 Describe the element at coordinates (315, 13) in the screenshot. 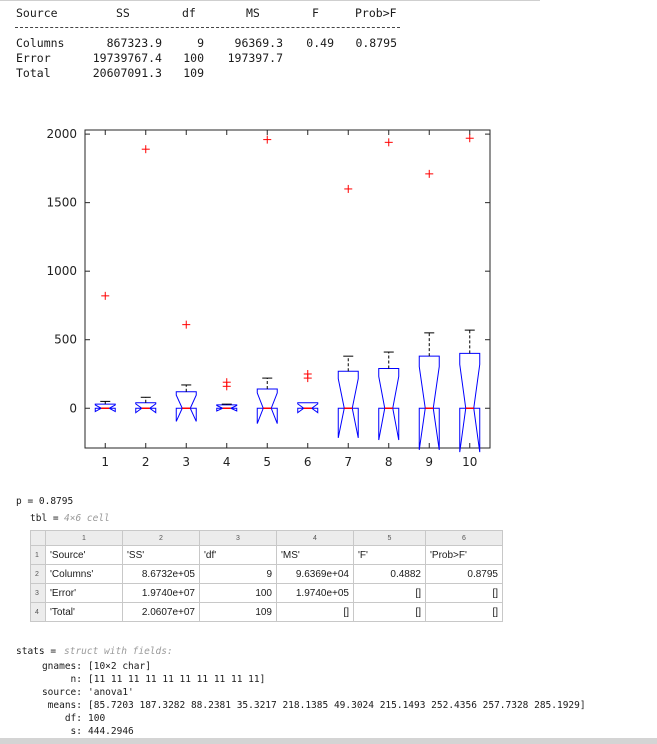

I see `anova-header-f: F` at that location.